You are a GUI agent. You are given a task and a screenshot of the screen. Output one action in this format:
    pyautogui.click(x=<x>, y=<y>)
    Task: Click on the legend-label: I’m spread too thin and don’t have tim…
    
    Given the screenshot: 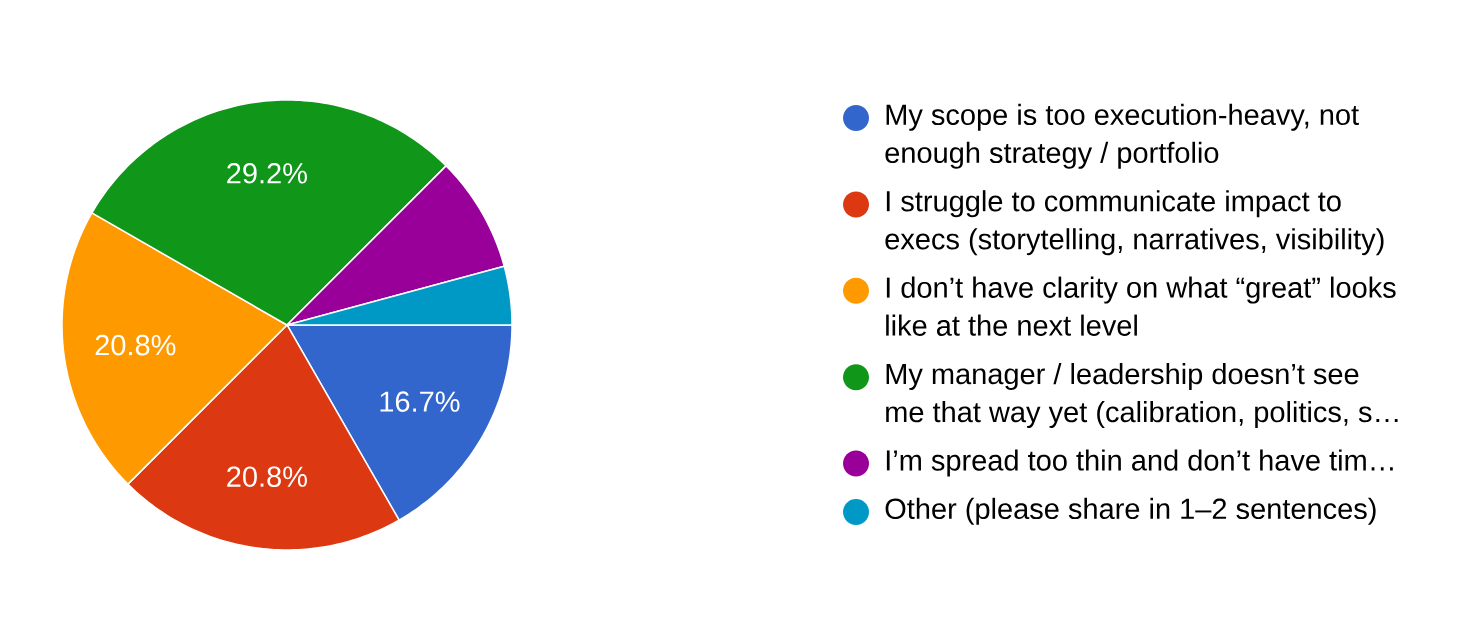 What is the action you would take?
    pyautogui.click(x=1139, y=463)
    